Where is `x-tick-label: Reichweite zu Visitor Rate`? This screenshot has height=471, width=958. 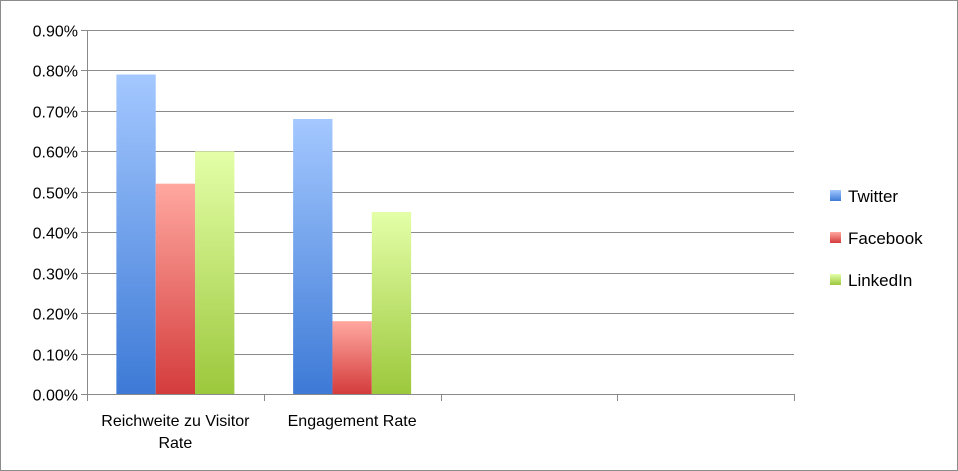 x-tick-label: Reichweite zu Visitor Rate is located at coordinates (175, 432).